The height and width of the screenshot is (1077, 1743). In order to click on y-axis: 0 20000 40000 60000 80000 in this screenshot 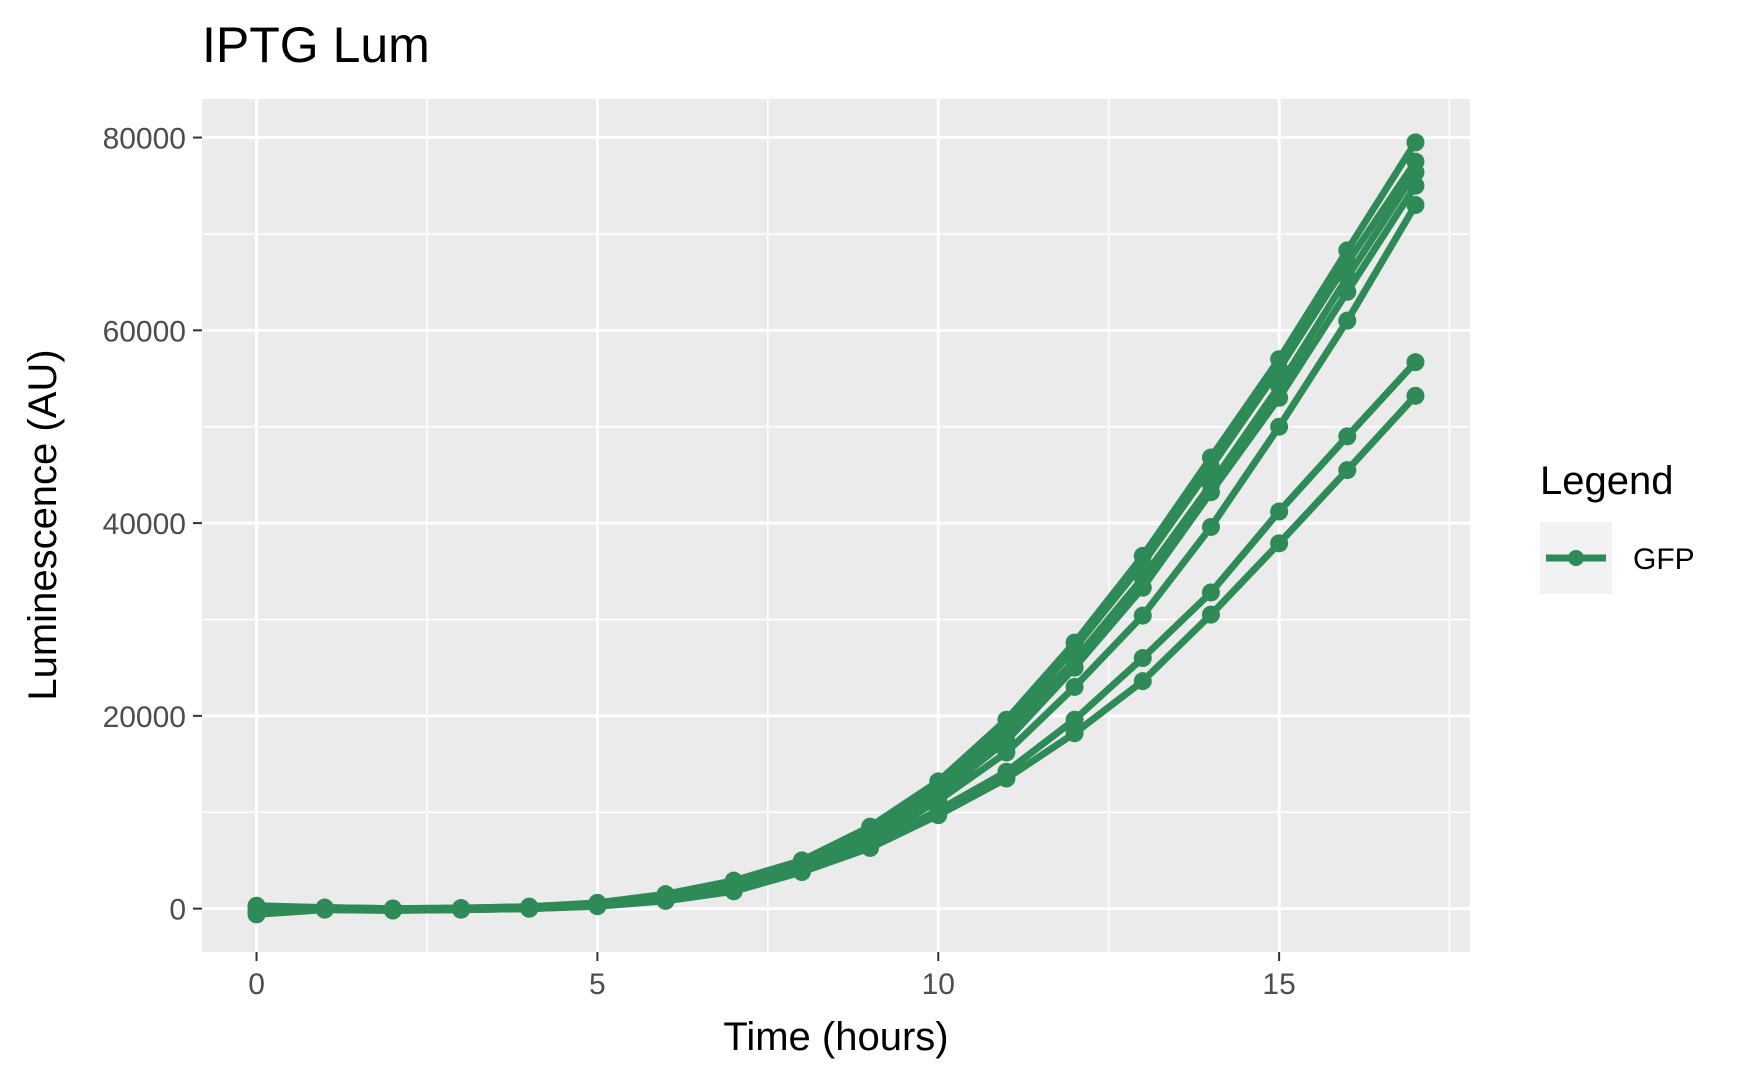, I will do `click(152, 525)`.